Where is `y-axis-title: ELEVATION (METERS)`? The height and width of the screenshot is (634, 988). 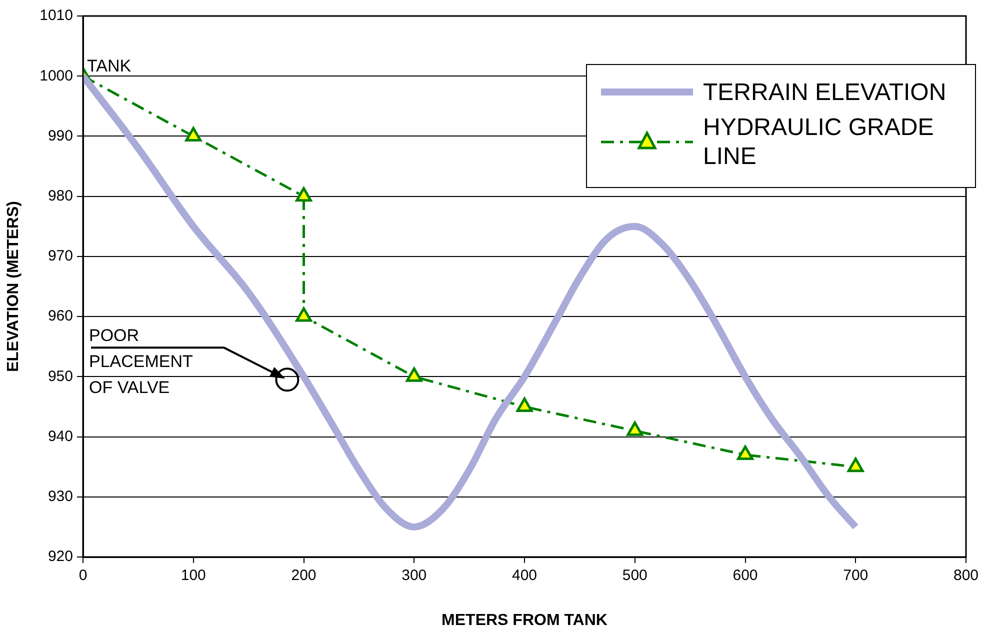 y-axis-title: ELEVATION (METERS) is located at coordinates (13, 286).